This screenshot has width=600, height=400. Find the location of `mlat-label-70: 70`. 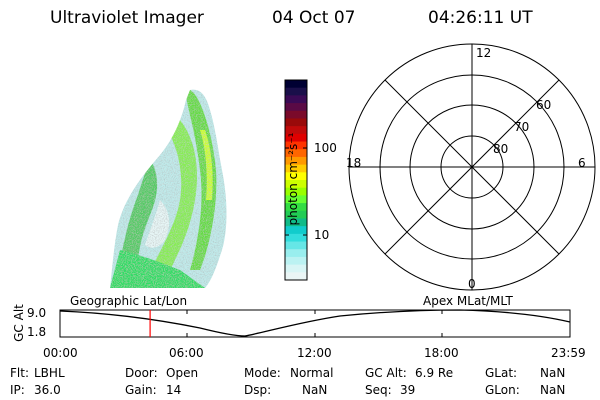

mlat-label-70: 70 is located at coordinates (522, 127).